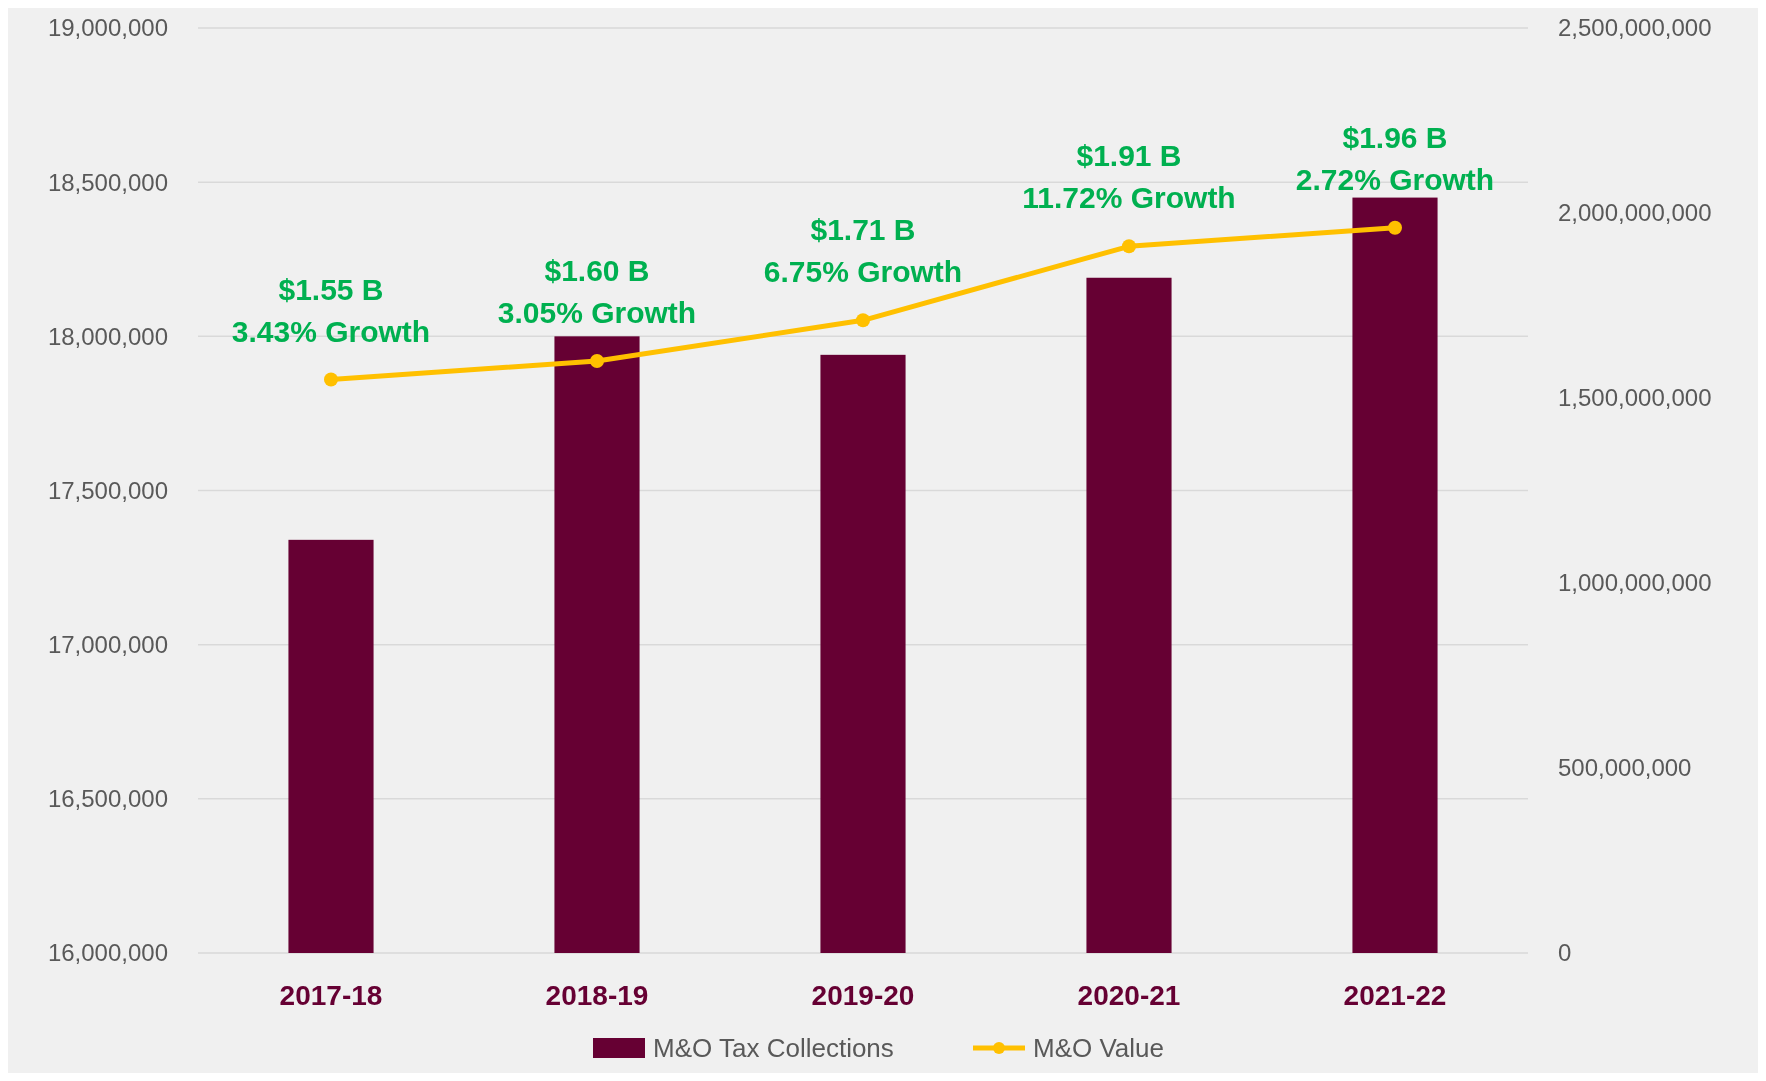  Describe the element at coordinates (1635, 583) in the screenshot. I see `y2-tick-label: 1,000,000,000` at that location.